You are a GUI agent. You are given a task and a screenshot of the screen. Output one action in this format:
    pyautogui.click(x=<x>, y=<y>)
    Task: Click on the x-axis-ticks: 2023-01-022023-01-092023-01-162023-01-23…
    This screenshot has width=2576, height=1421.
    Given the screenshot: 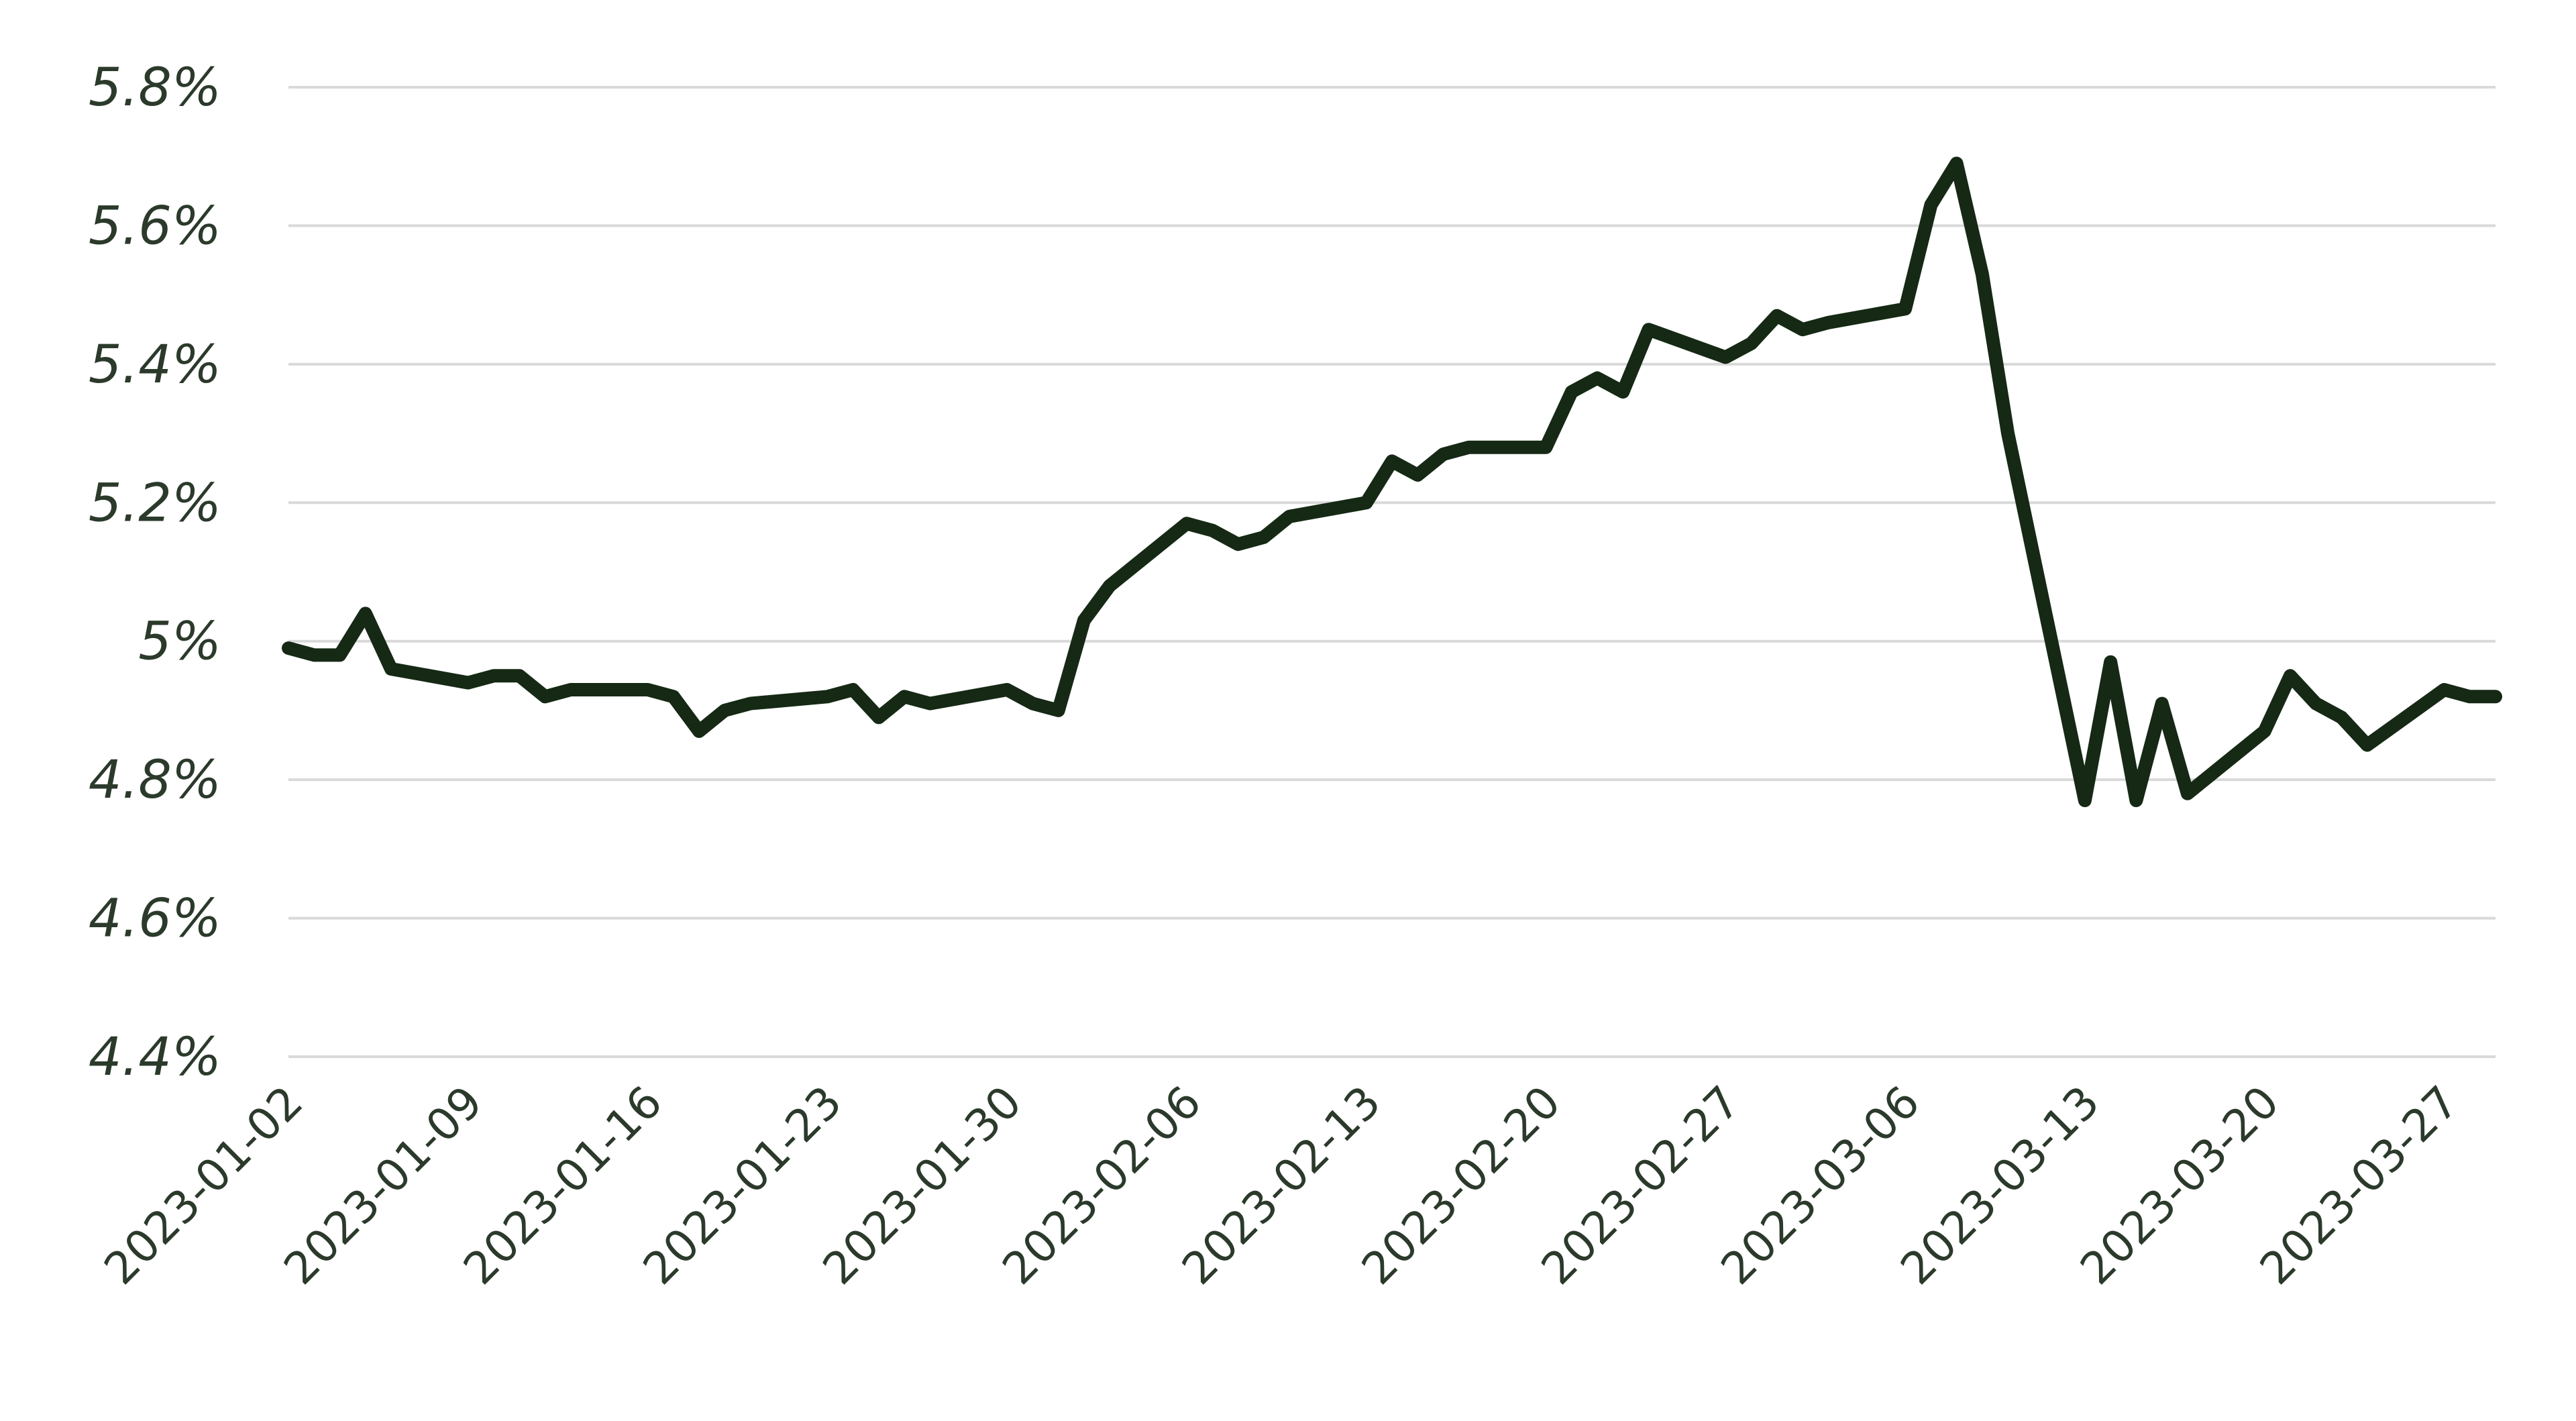 What is the action you would take?
    pyautogui.click(x=1282, y=1185)
    